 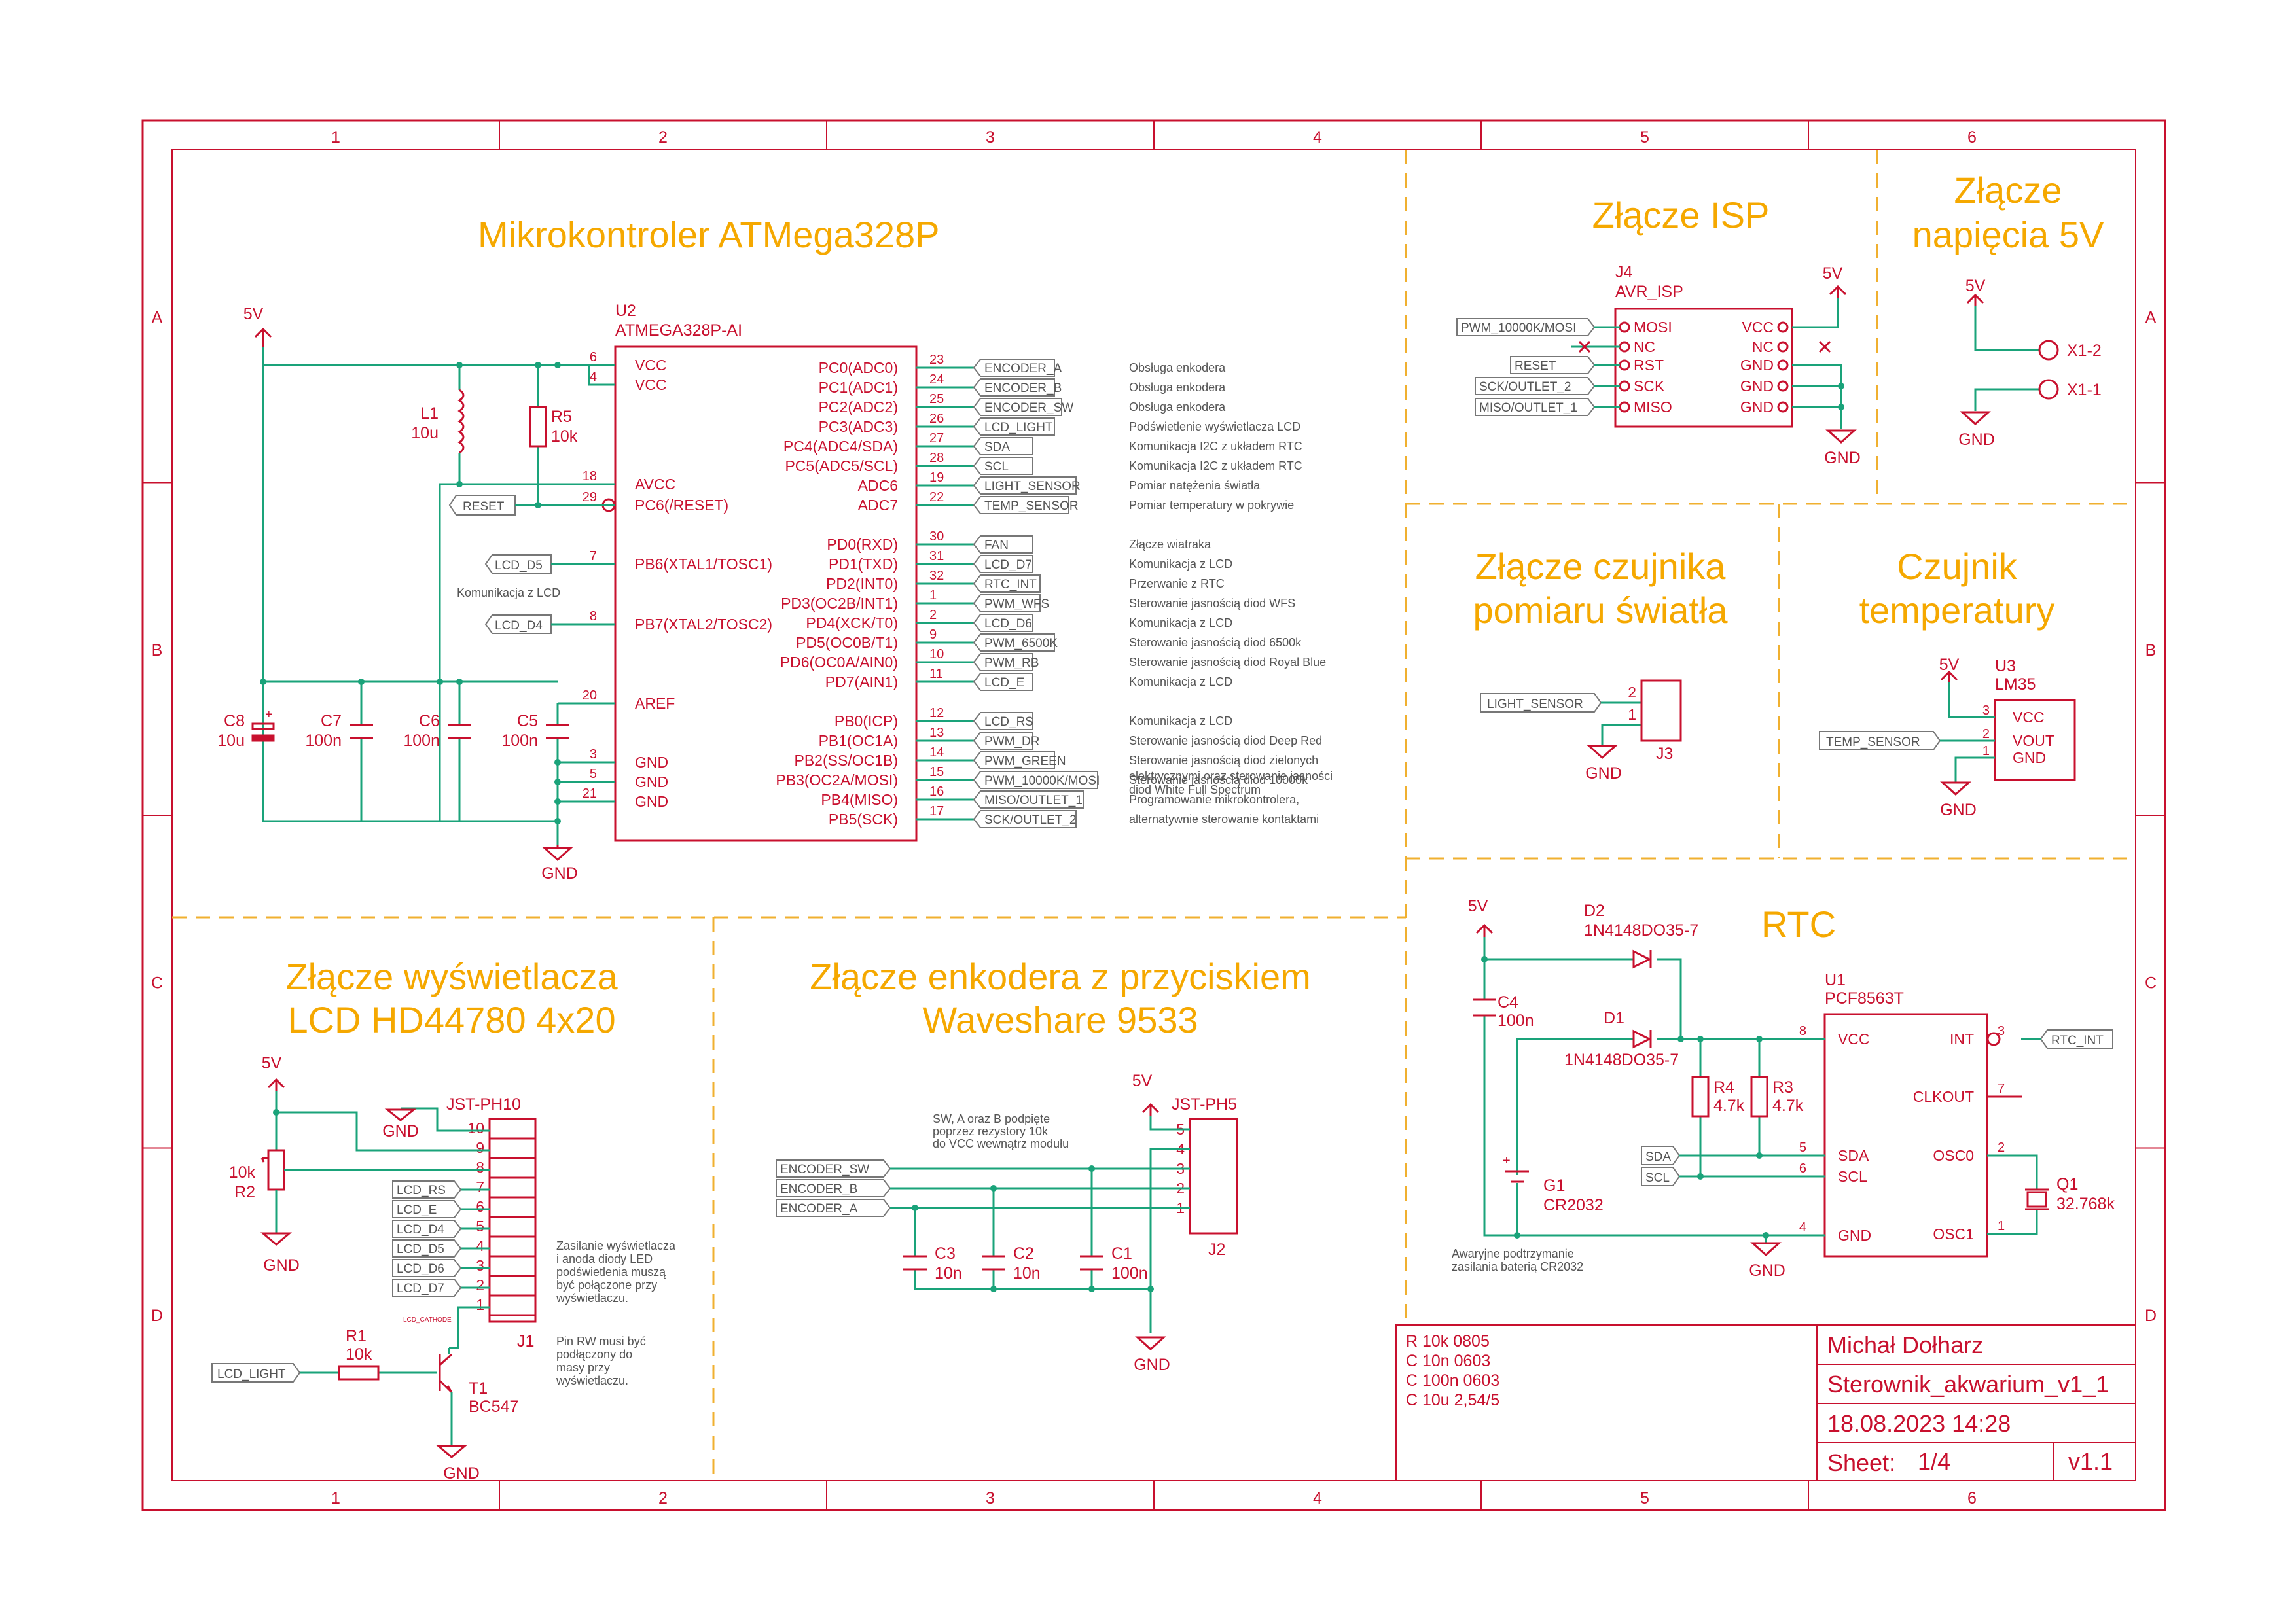 I want to click on lcd-section-title-1: Złącze wyświetlacza, so click(x=451, y=976).